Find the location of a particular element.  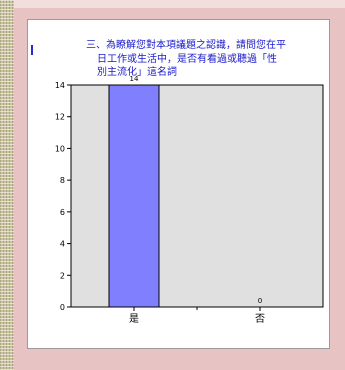

y-tick-label: 2 is located at coordinates (62, 275).